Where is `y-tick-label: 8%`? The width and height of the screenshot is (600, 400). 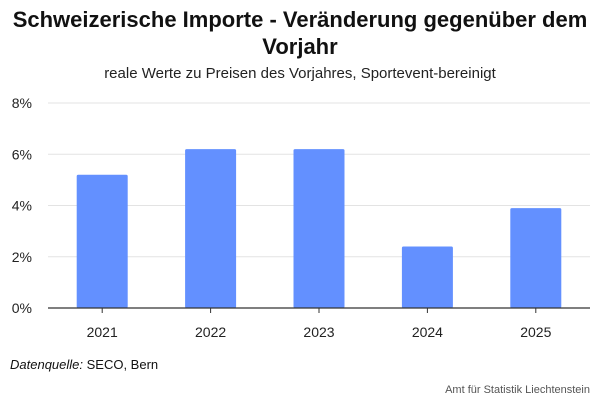 y-tick-label: 8% is located at coordinates (22, 103).